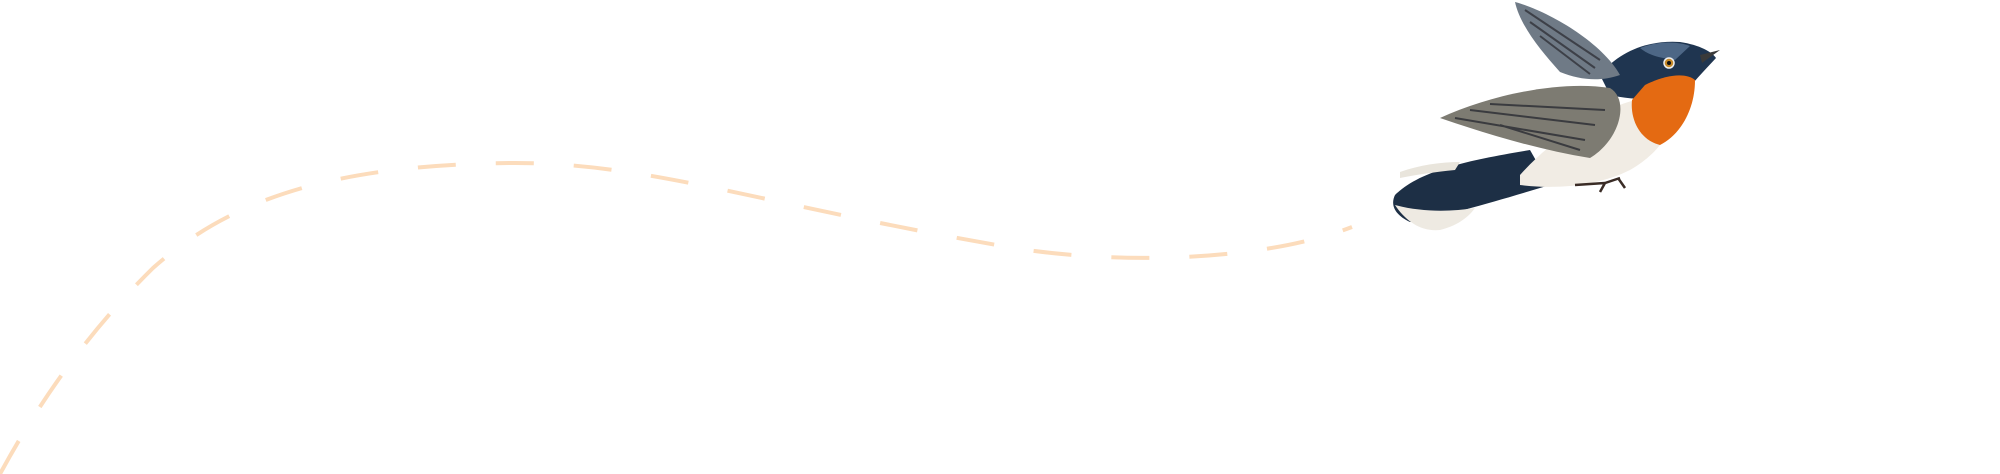  What do you see at coordinates (1471, 186) in the screenshot?
I see `bird-tail` at bounding box center [1471, 186].